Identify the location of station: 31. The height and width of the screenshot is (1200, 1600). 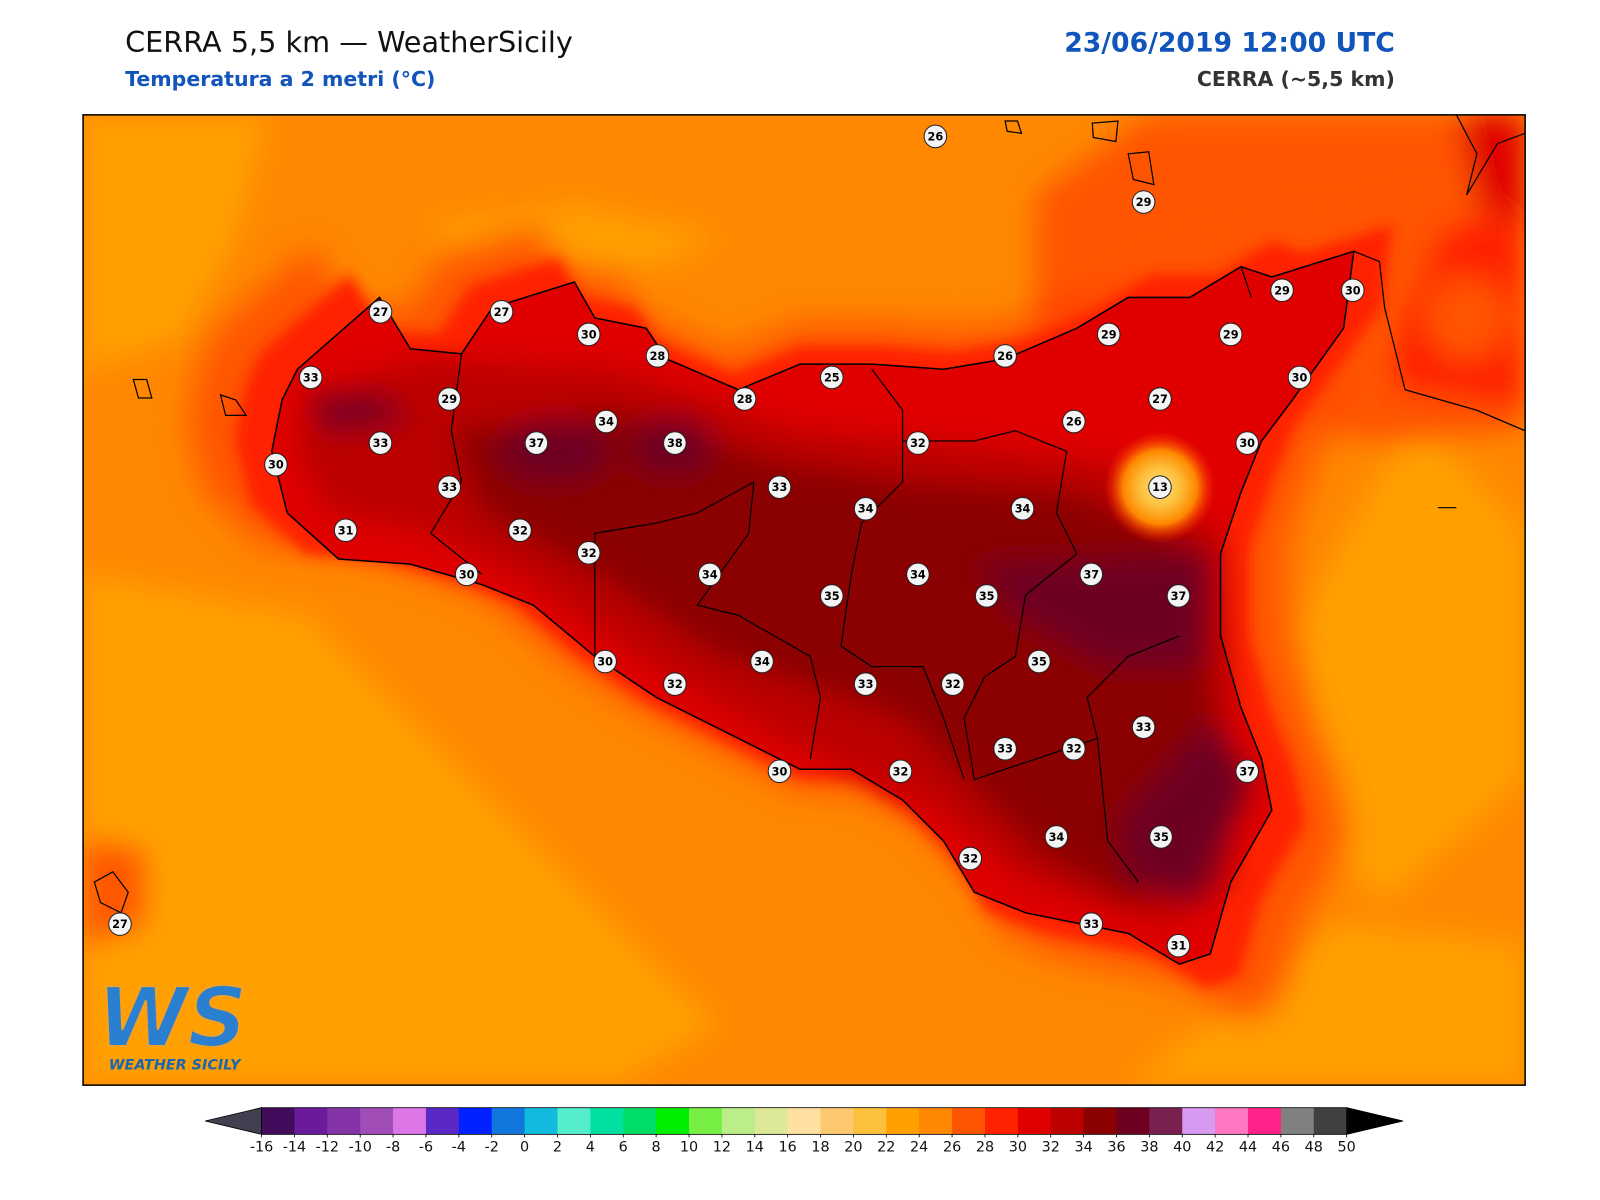
(1178, 945).